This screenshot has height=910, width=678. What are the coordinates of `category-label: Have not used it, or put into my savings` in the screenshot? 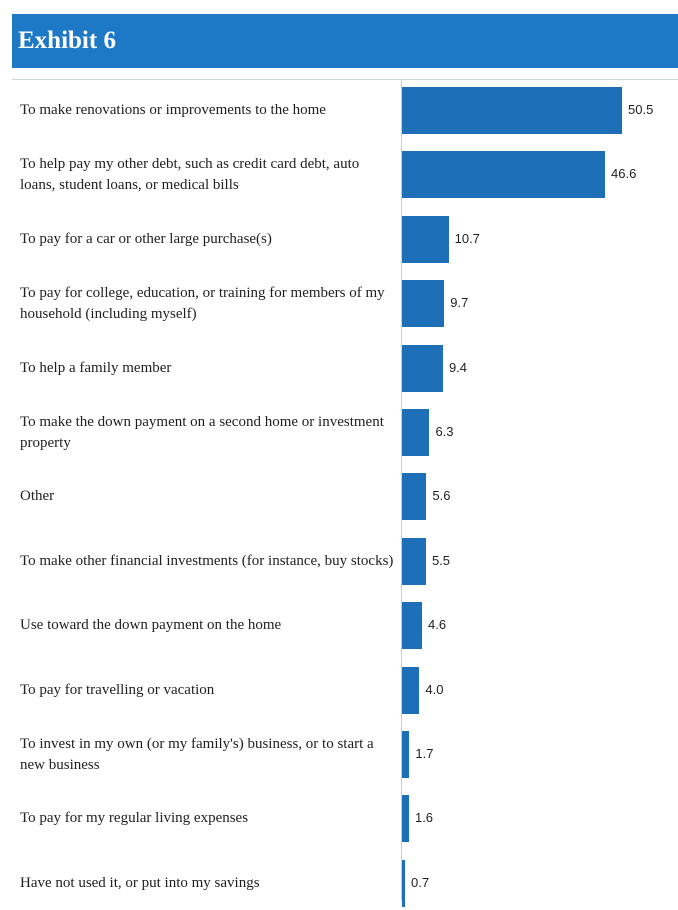 It's located at (140, 882).